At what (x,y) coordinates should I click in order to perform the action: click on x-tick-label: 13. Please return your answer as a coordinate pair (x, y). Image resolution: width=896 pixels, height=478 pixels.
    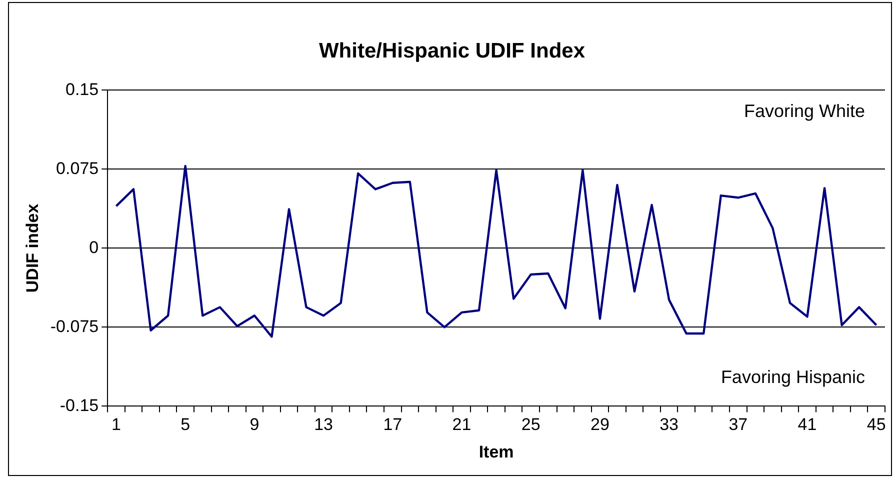
    Looking at the image, I should click on (324, 424).